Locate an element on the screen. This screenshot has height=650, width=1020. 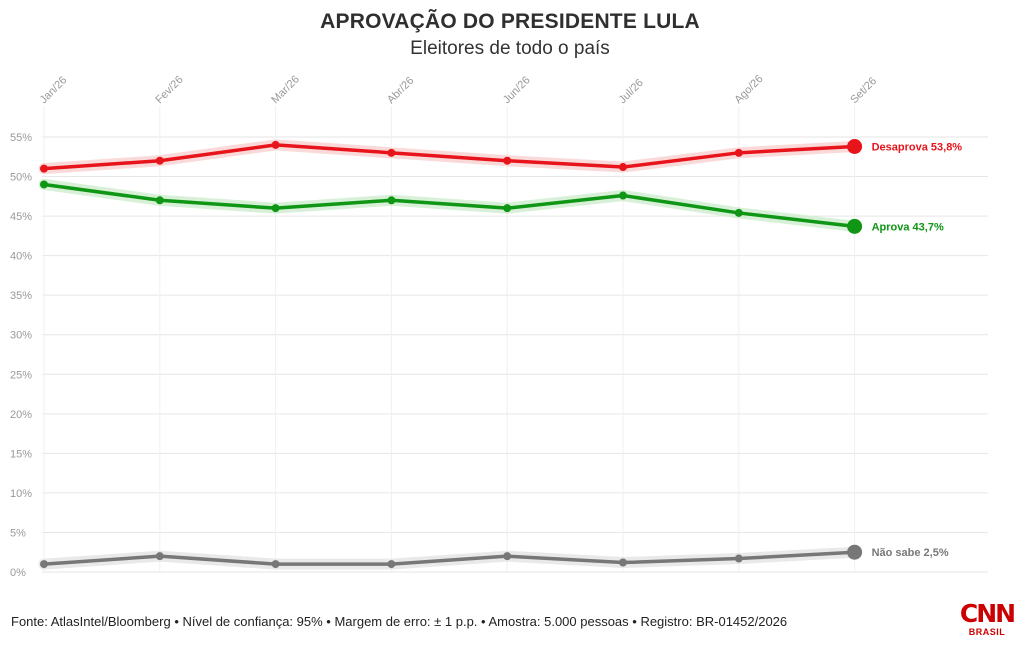
y-tick-label: 55% is located at coordinates (21, 138).